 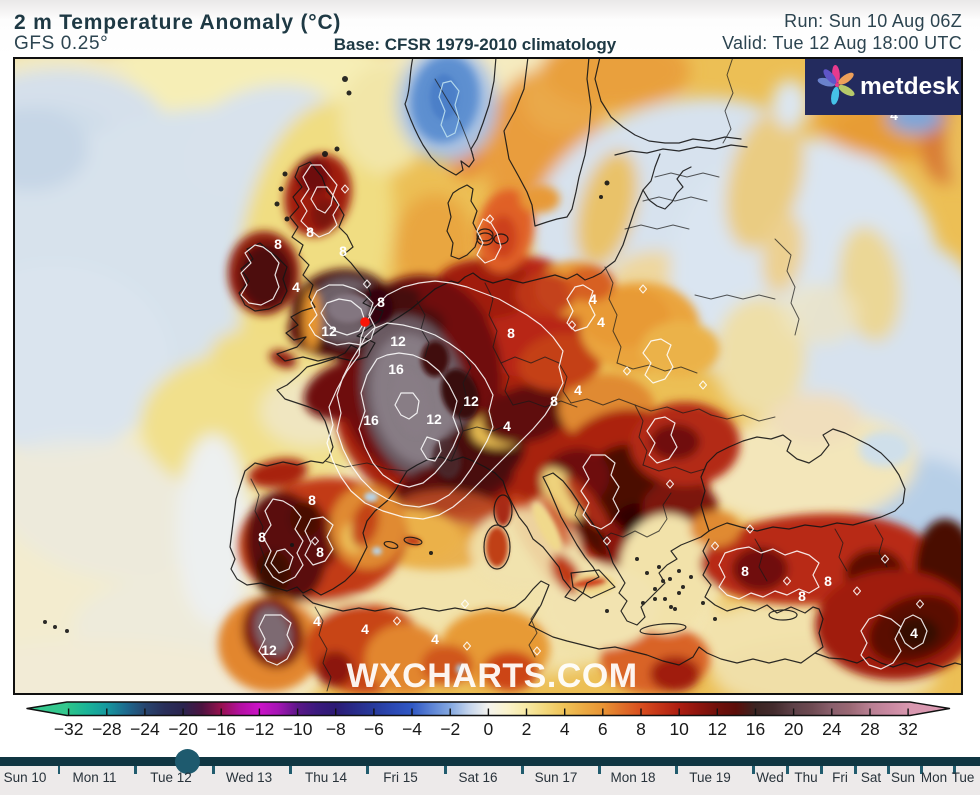 I want to click on svg-text: −20, so click(x=183, y=729).